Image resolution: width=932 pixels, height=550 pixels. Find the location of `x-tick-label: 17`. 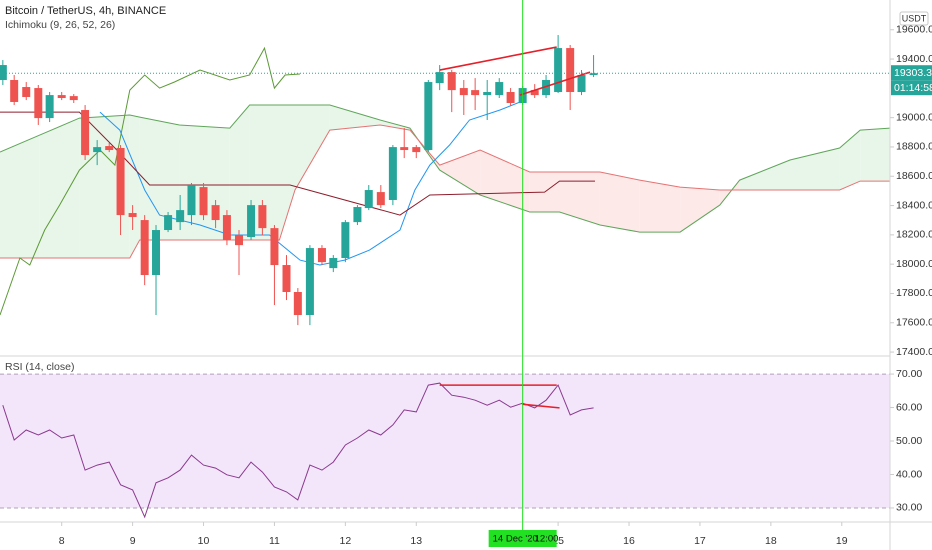

x-tick-label: 17 is located at coordinates (700, 541).